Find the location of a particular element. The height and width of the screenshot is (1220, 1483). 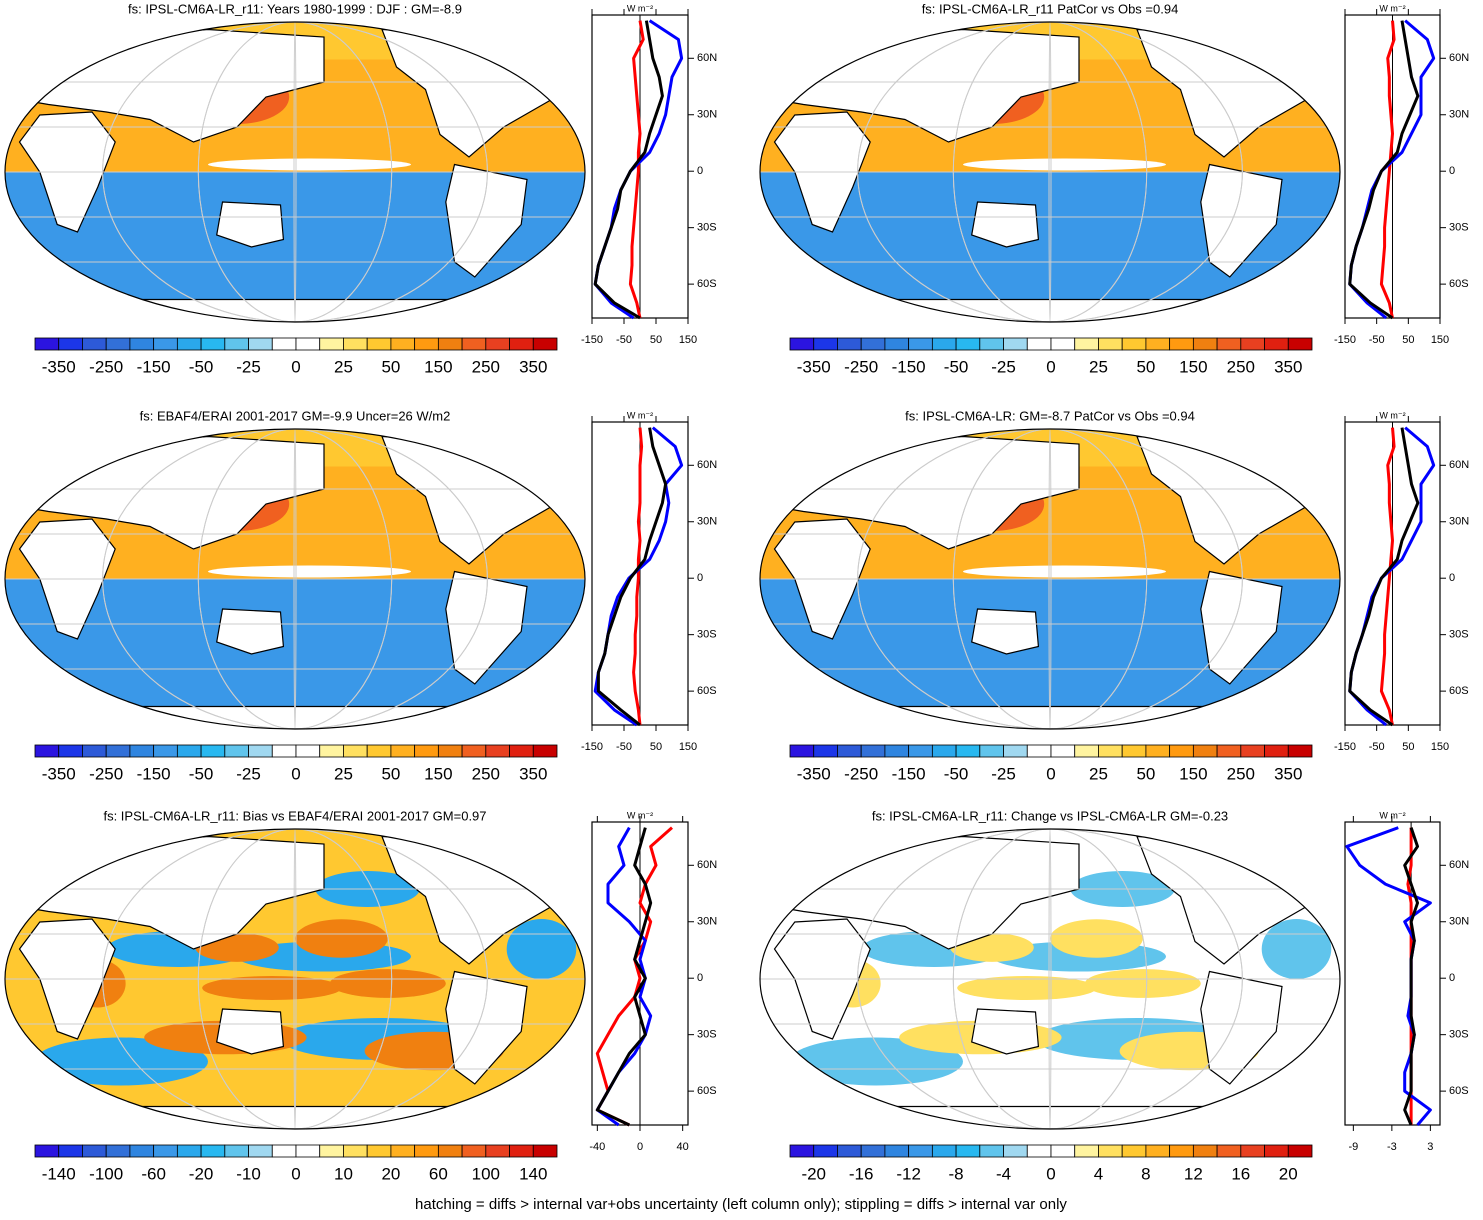

lat-label: 0 is located at coordinates (1452, 978).